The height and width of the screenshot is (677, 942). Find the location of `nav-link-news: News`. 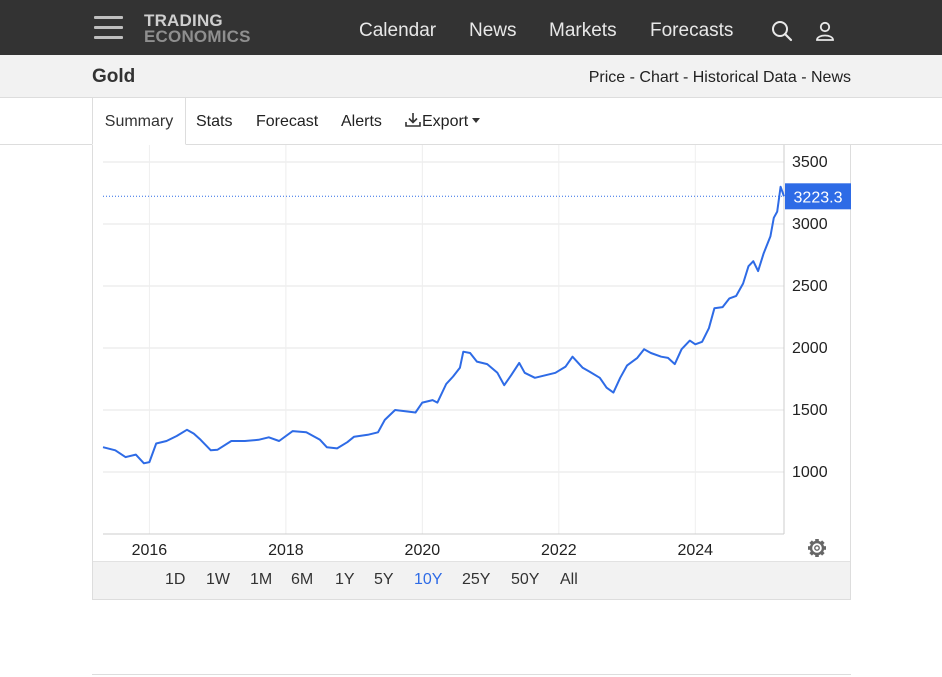

nav-link-news: News is located at coordinates (493, 30).